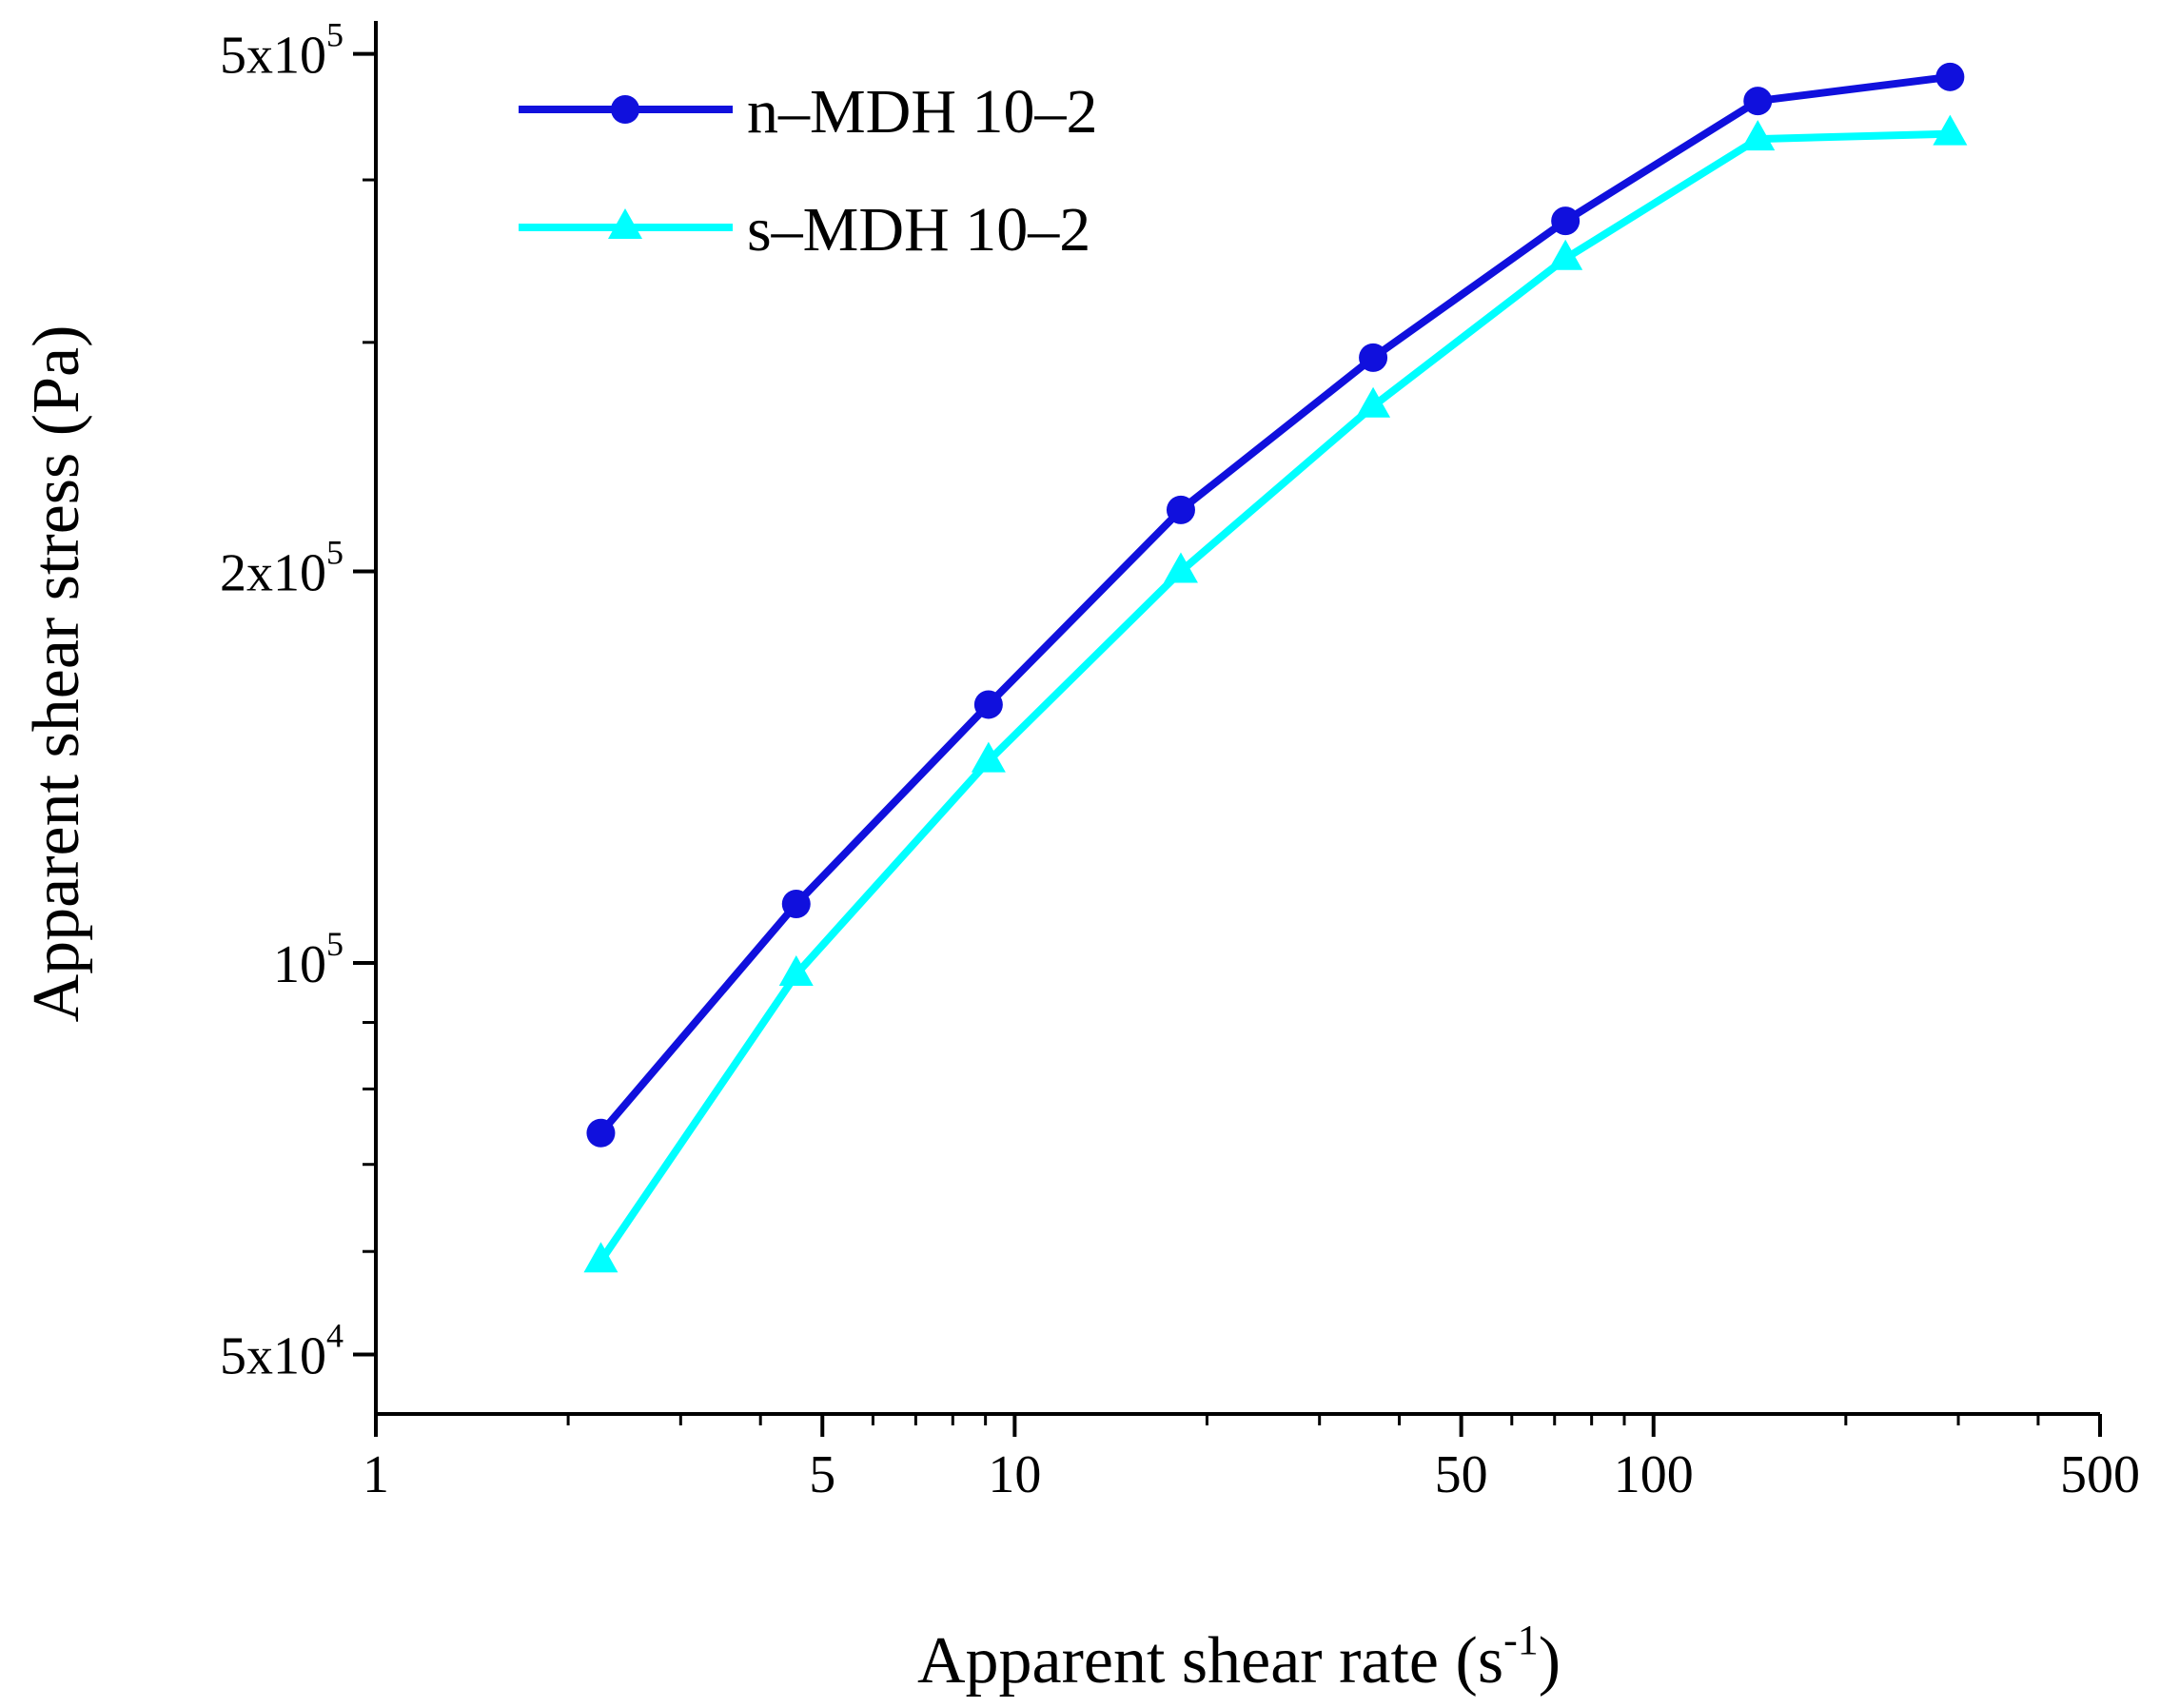 This screenshot has width=2160, height=1708. I want to click on x-tick-label: 50, so click(1461, 1474).